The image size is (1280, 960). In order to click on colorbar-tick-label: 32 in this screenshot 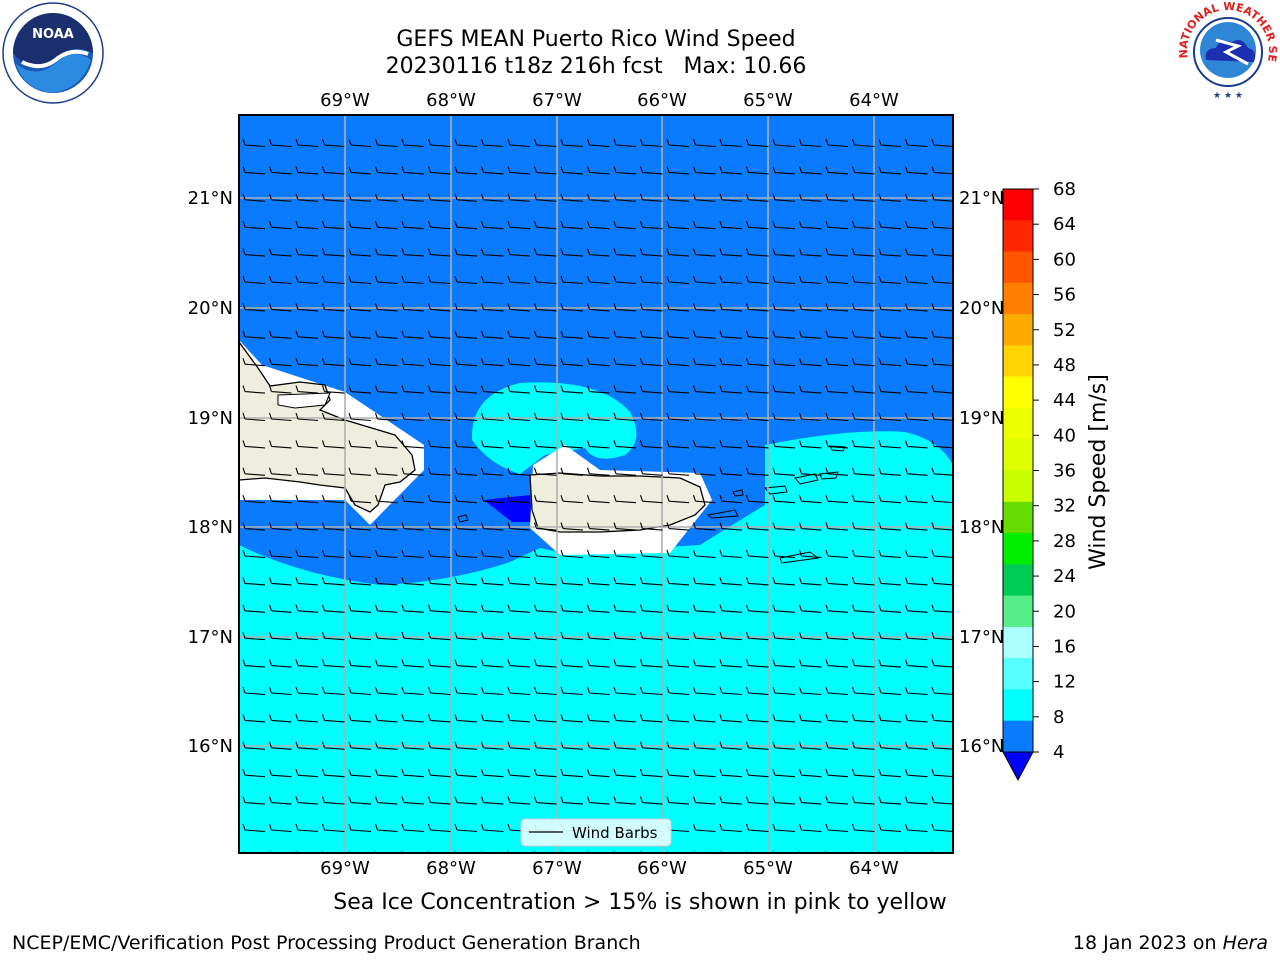, I will do `click(1064, 506)`.